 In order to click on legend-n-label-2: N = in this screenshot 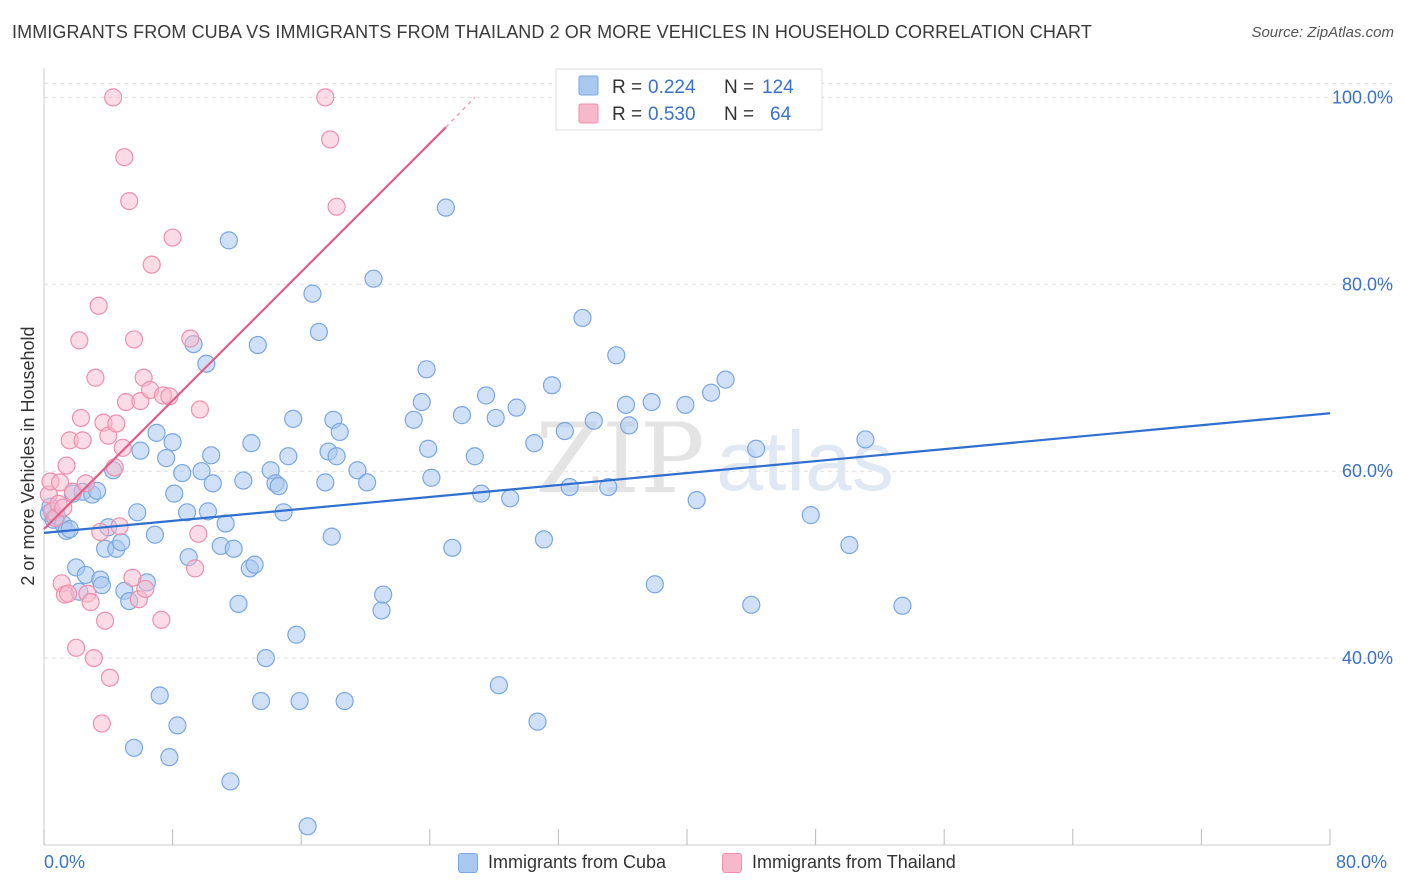, I will do `click(739, 114)`.